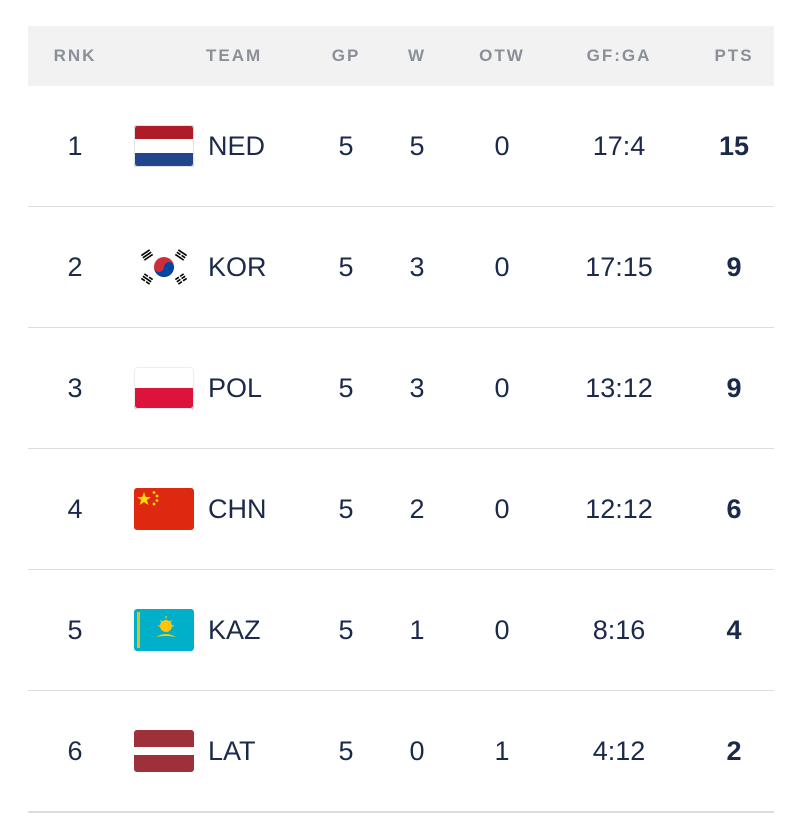 The width and height of the screenshot is (800, 830). What do you see at coordinates (619, 508) in the screenshot?
I see `gfga-cell: 12:12` at bounding box center [619, 508].